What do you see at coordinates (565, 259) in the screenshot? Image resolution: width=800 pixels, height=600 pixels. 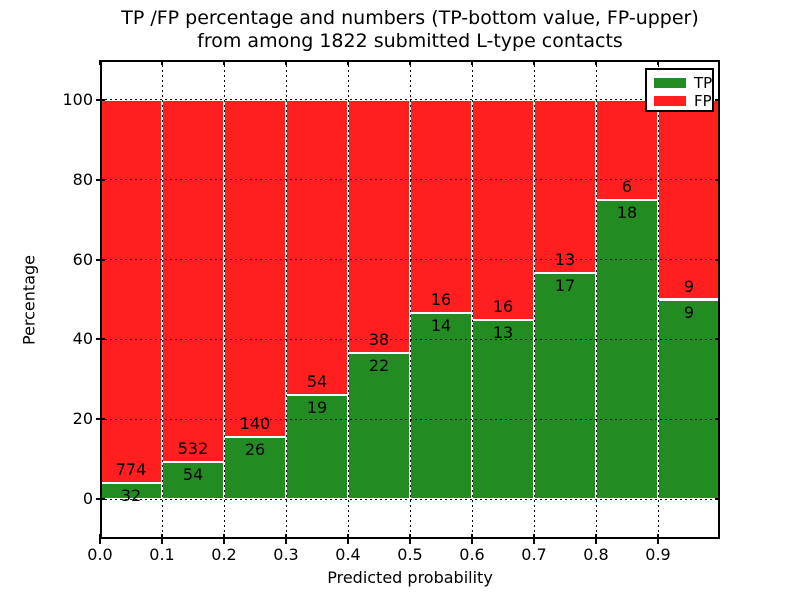 I see `bar-count-label-fp: 13` at bounding box center [565, 259].